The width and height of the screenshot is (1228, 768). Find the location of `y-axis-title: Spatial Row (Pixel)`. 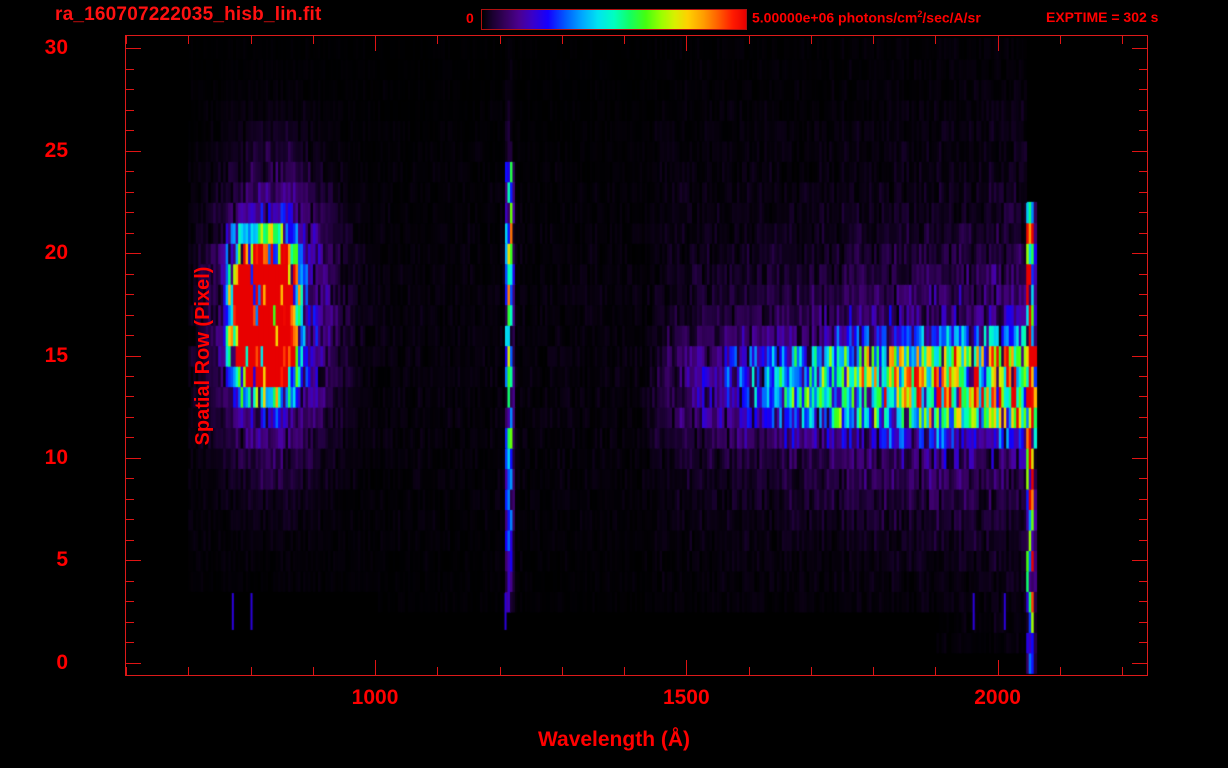

y-axis-title: Spatial Row (Pixel) is located at coordinates (202, 355).